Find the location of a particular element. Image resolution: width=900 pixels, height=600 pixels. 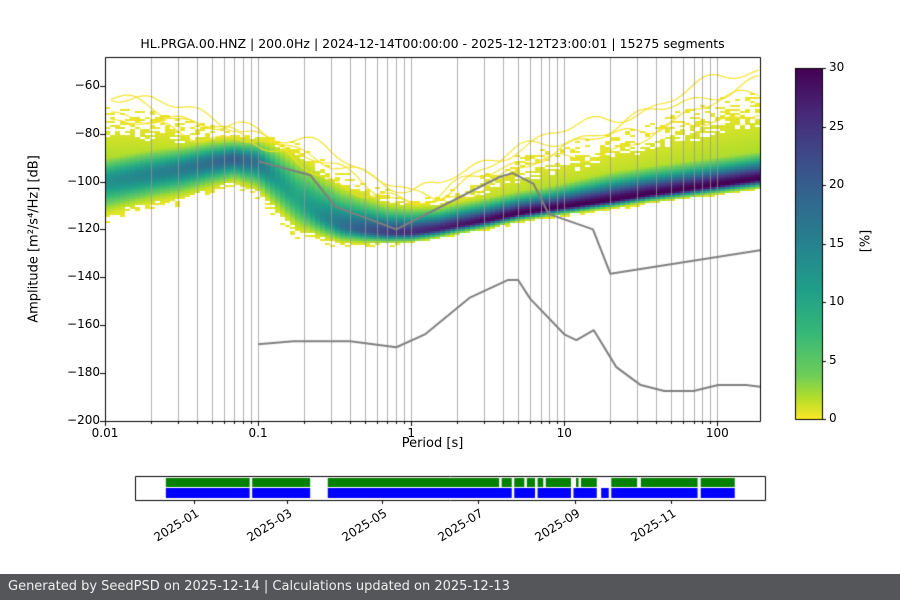

x-tick-label: 1 is located at coordinates (411, 433).